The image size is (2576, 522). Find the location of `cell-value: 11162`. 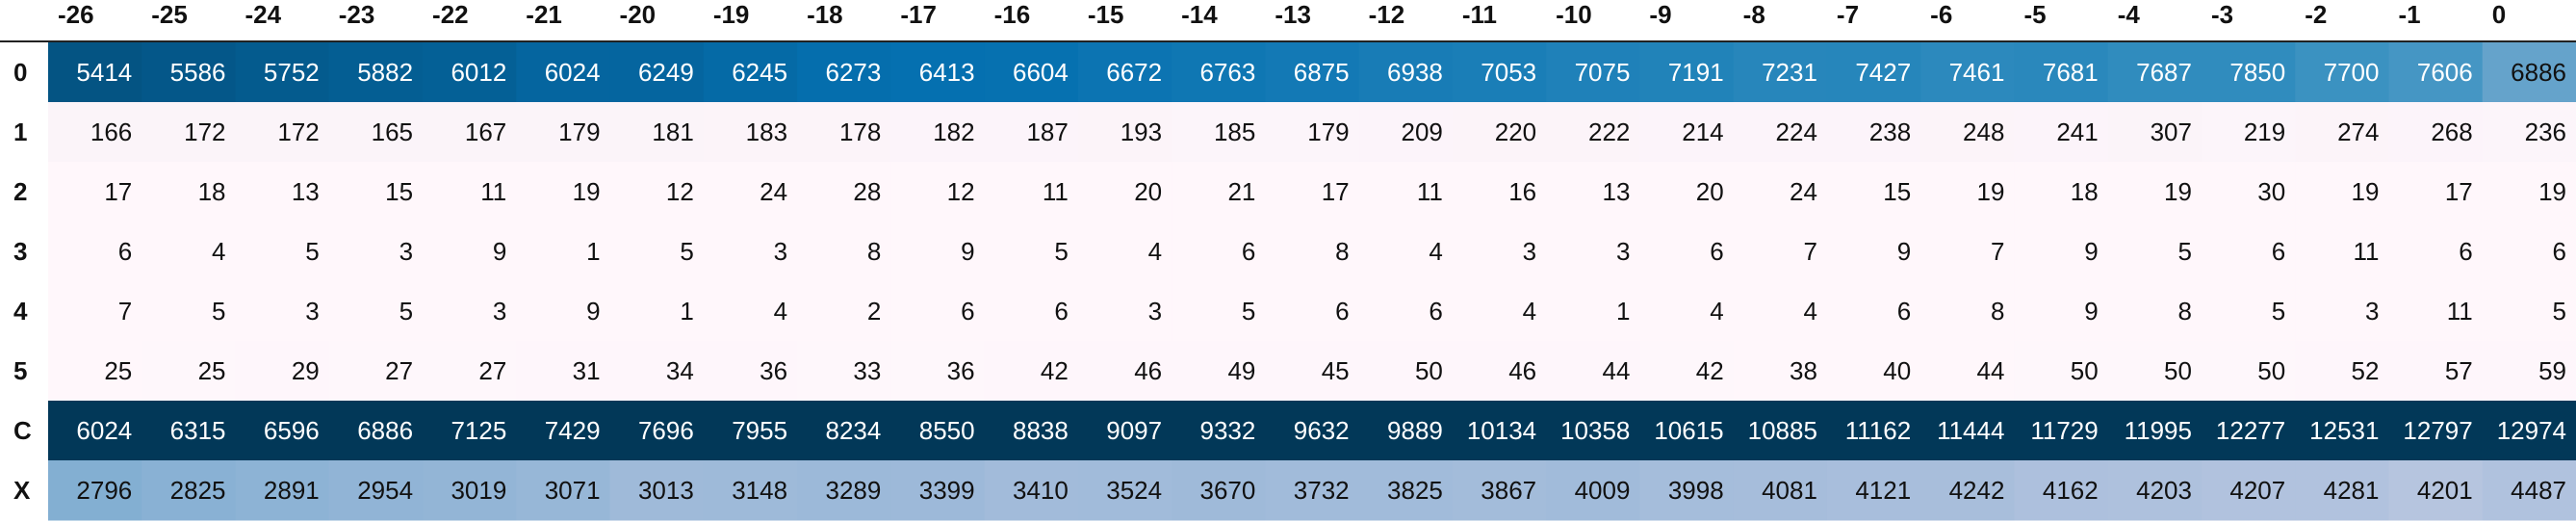

cell-value: 11162 is located at coordinates (1878, 430).